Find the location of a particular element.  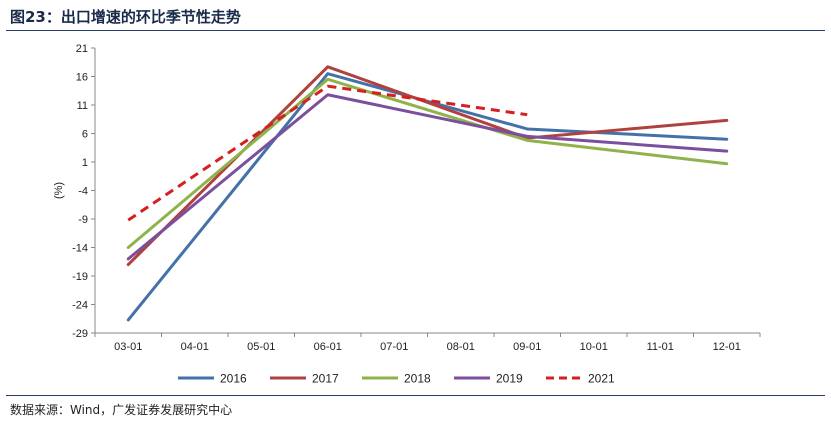

y-axis-label: (%) is located at coordinates (59, 190).